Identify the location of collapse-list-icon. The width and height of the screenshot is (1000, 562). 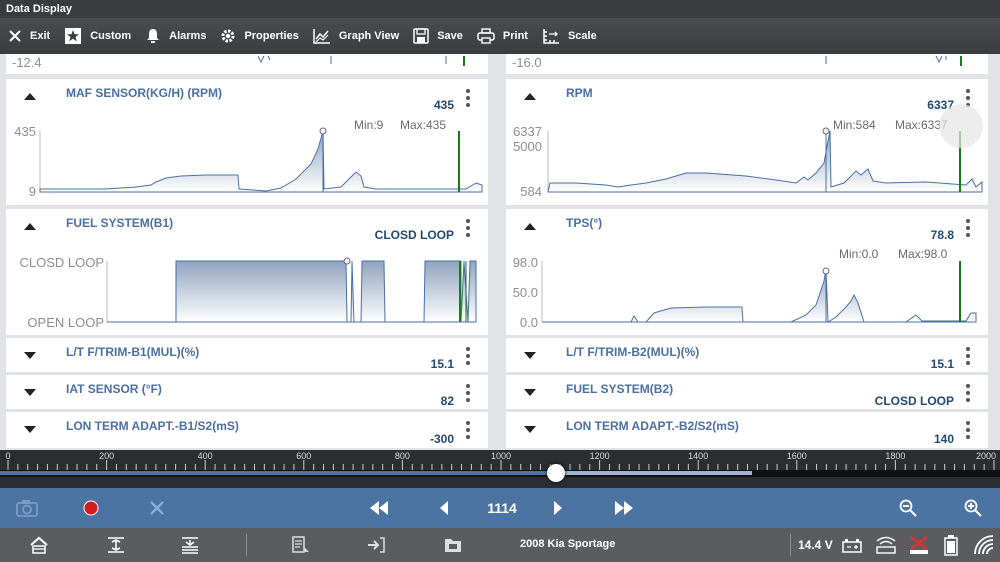
(190, 545).